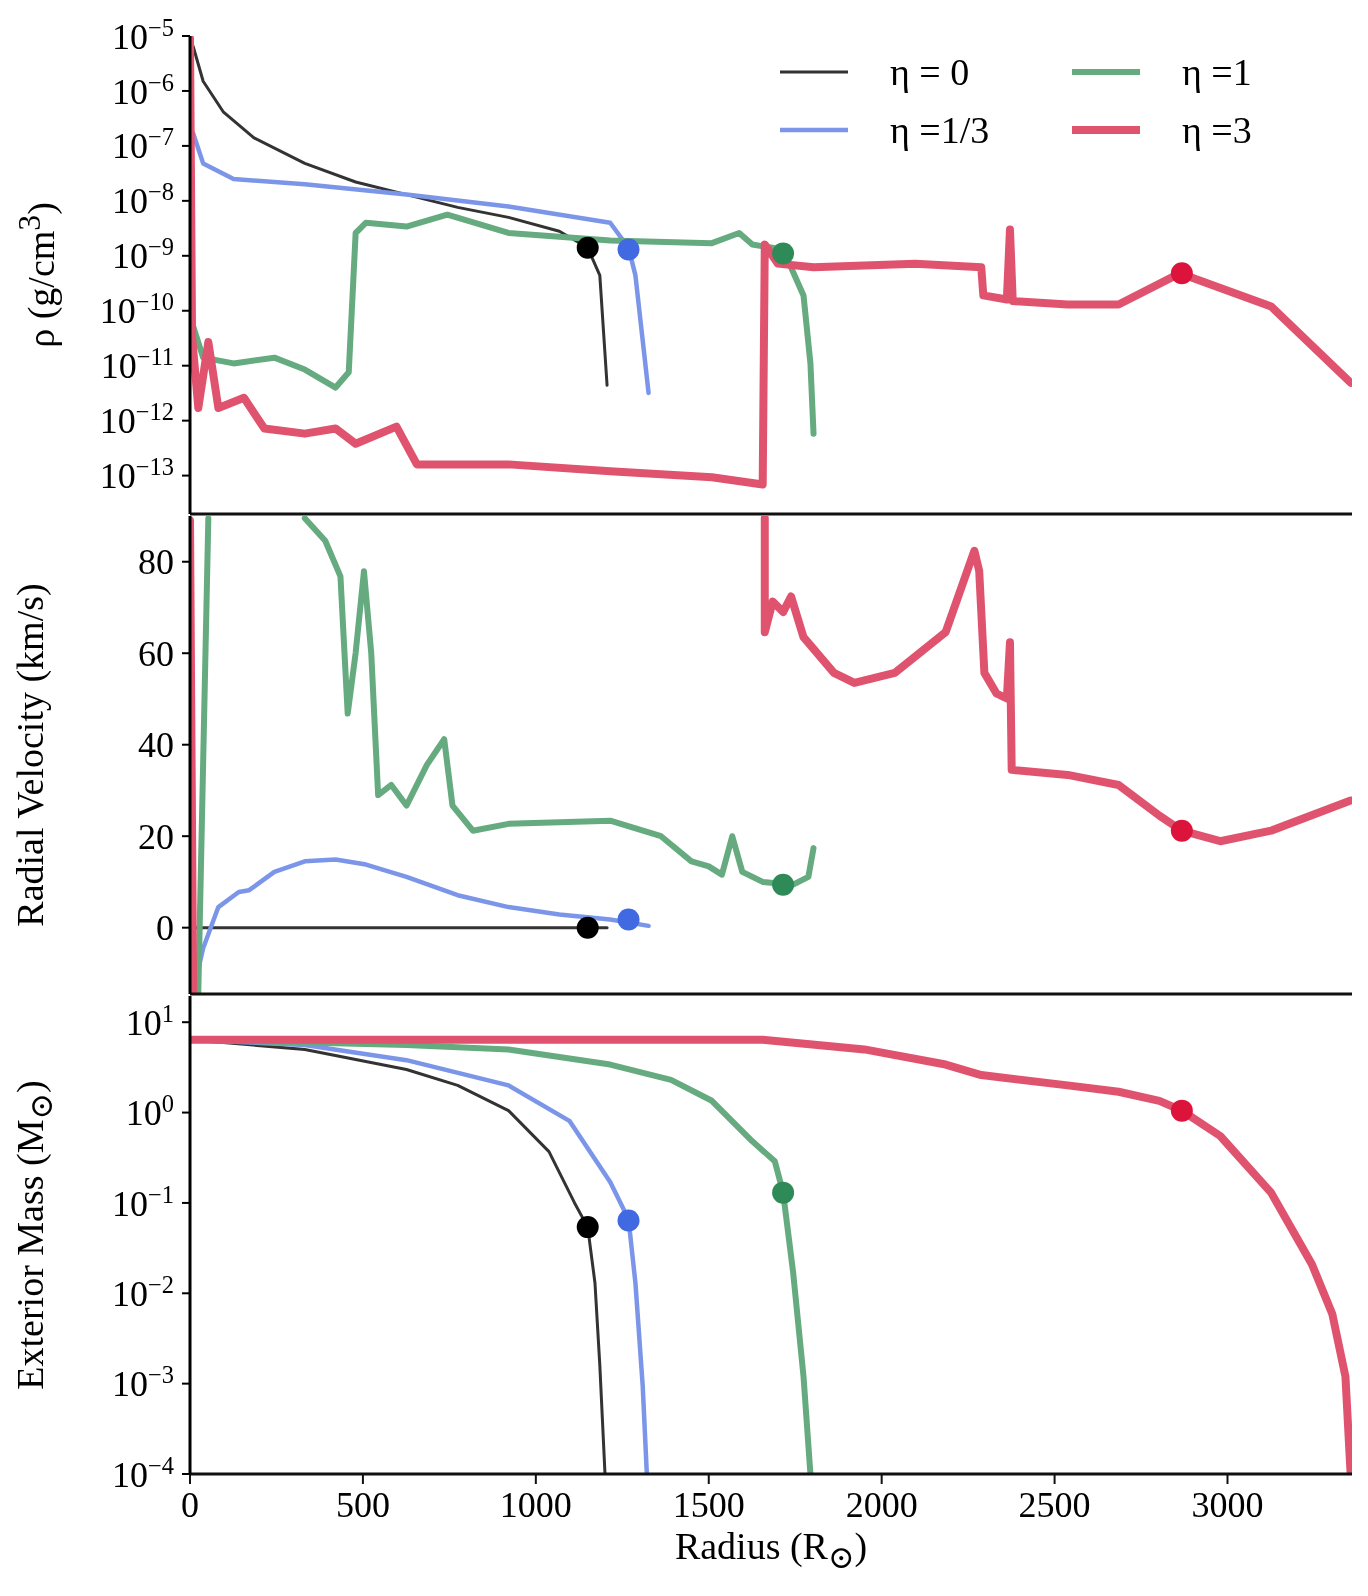  Describe the element at coordinates (156, 745) in the screenshot. I see `y-tick-label: 40` at that location.